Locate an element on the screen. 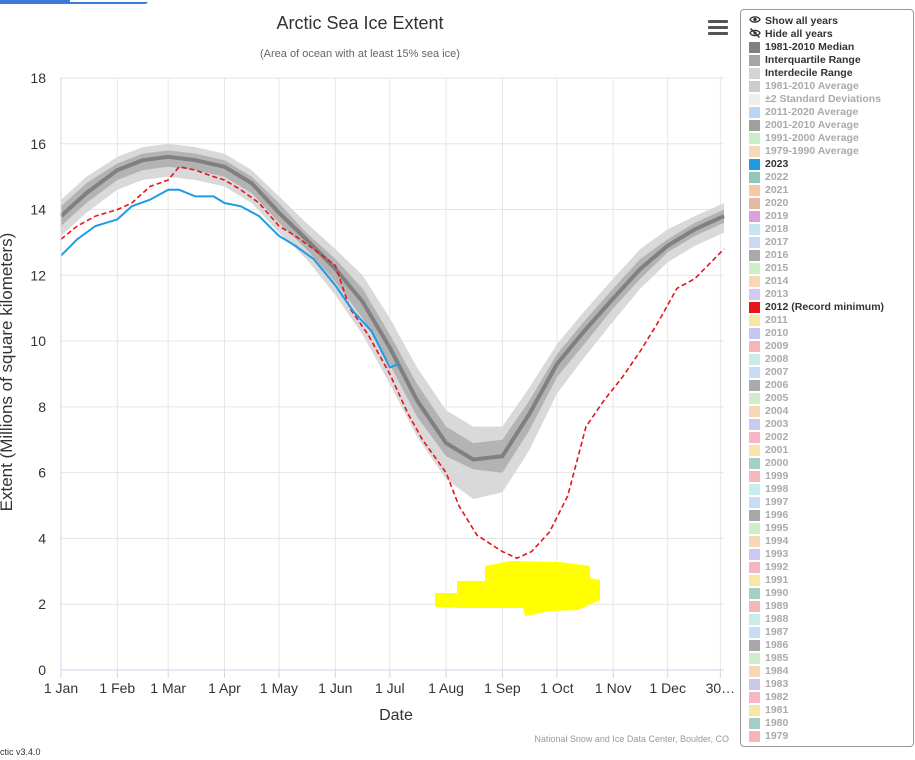 The image size is (915, 760). legend-label: 2001 is located at coordinates (777, 450).